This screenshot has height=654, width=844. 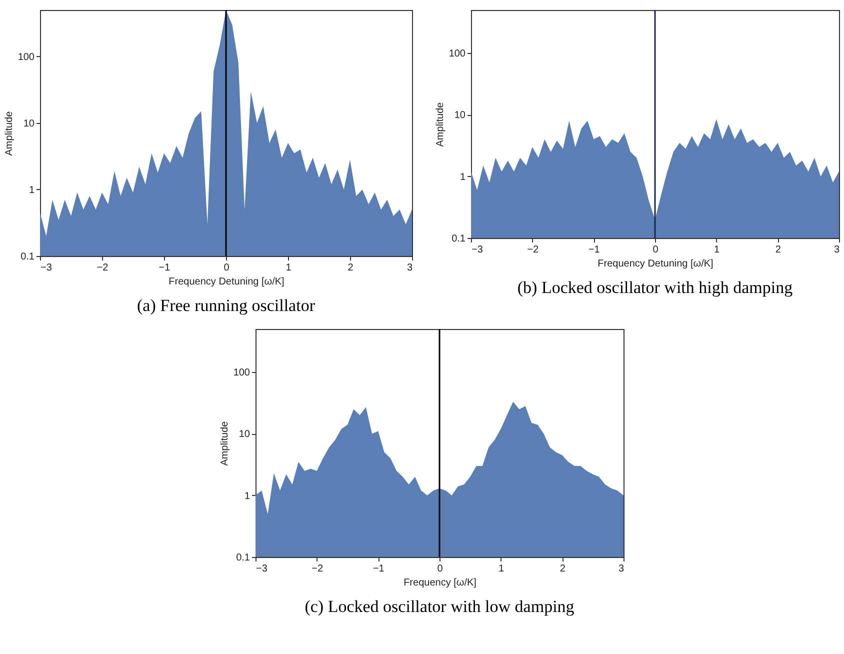 What do you see at coordinates (440, 583) in the screenshot?
I see `x-axis-title: Frequency [ω/K]` at bounding box center [440, 583].